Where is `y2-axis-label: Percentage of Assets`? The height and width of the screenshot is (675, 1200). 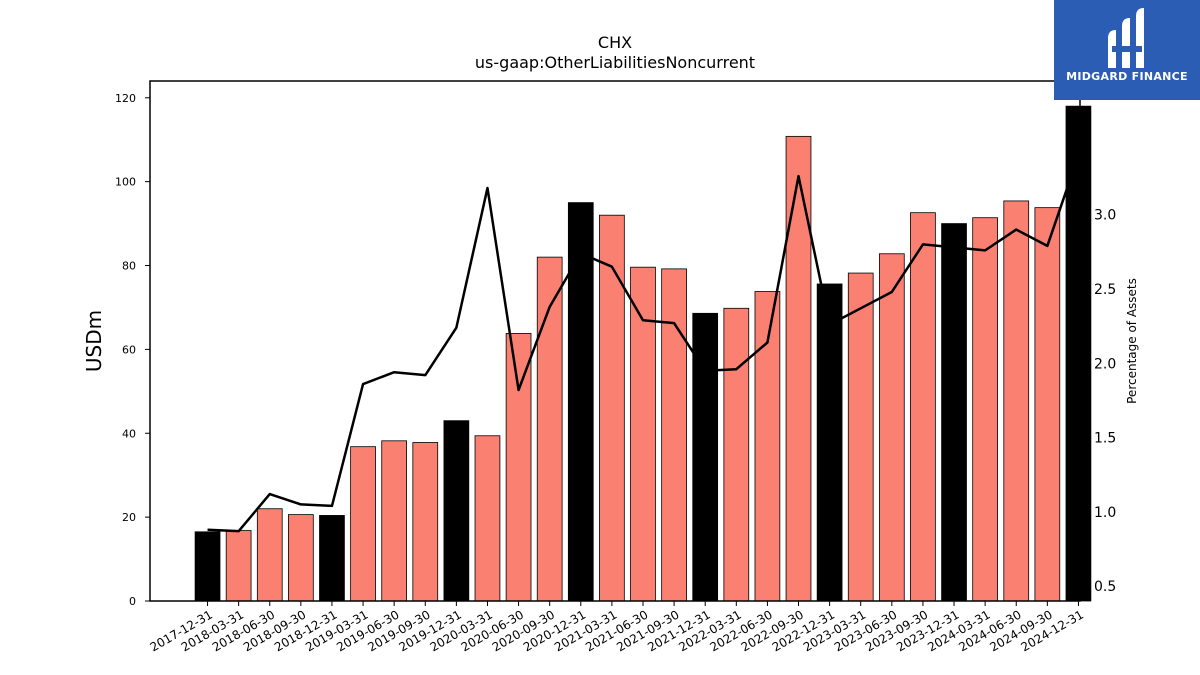
y2-axis-label: Percentage of Assets is located at coordinates (1132, 341).